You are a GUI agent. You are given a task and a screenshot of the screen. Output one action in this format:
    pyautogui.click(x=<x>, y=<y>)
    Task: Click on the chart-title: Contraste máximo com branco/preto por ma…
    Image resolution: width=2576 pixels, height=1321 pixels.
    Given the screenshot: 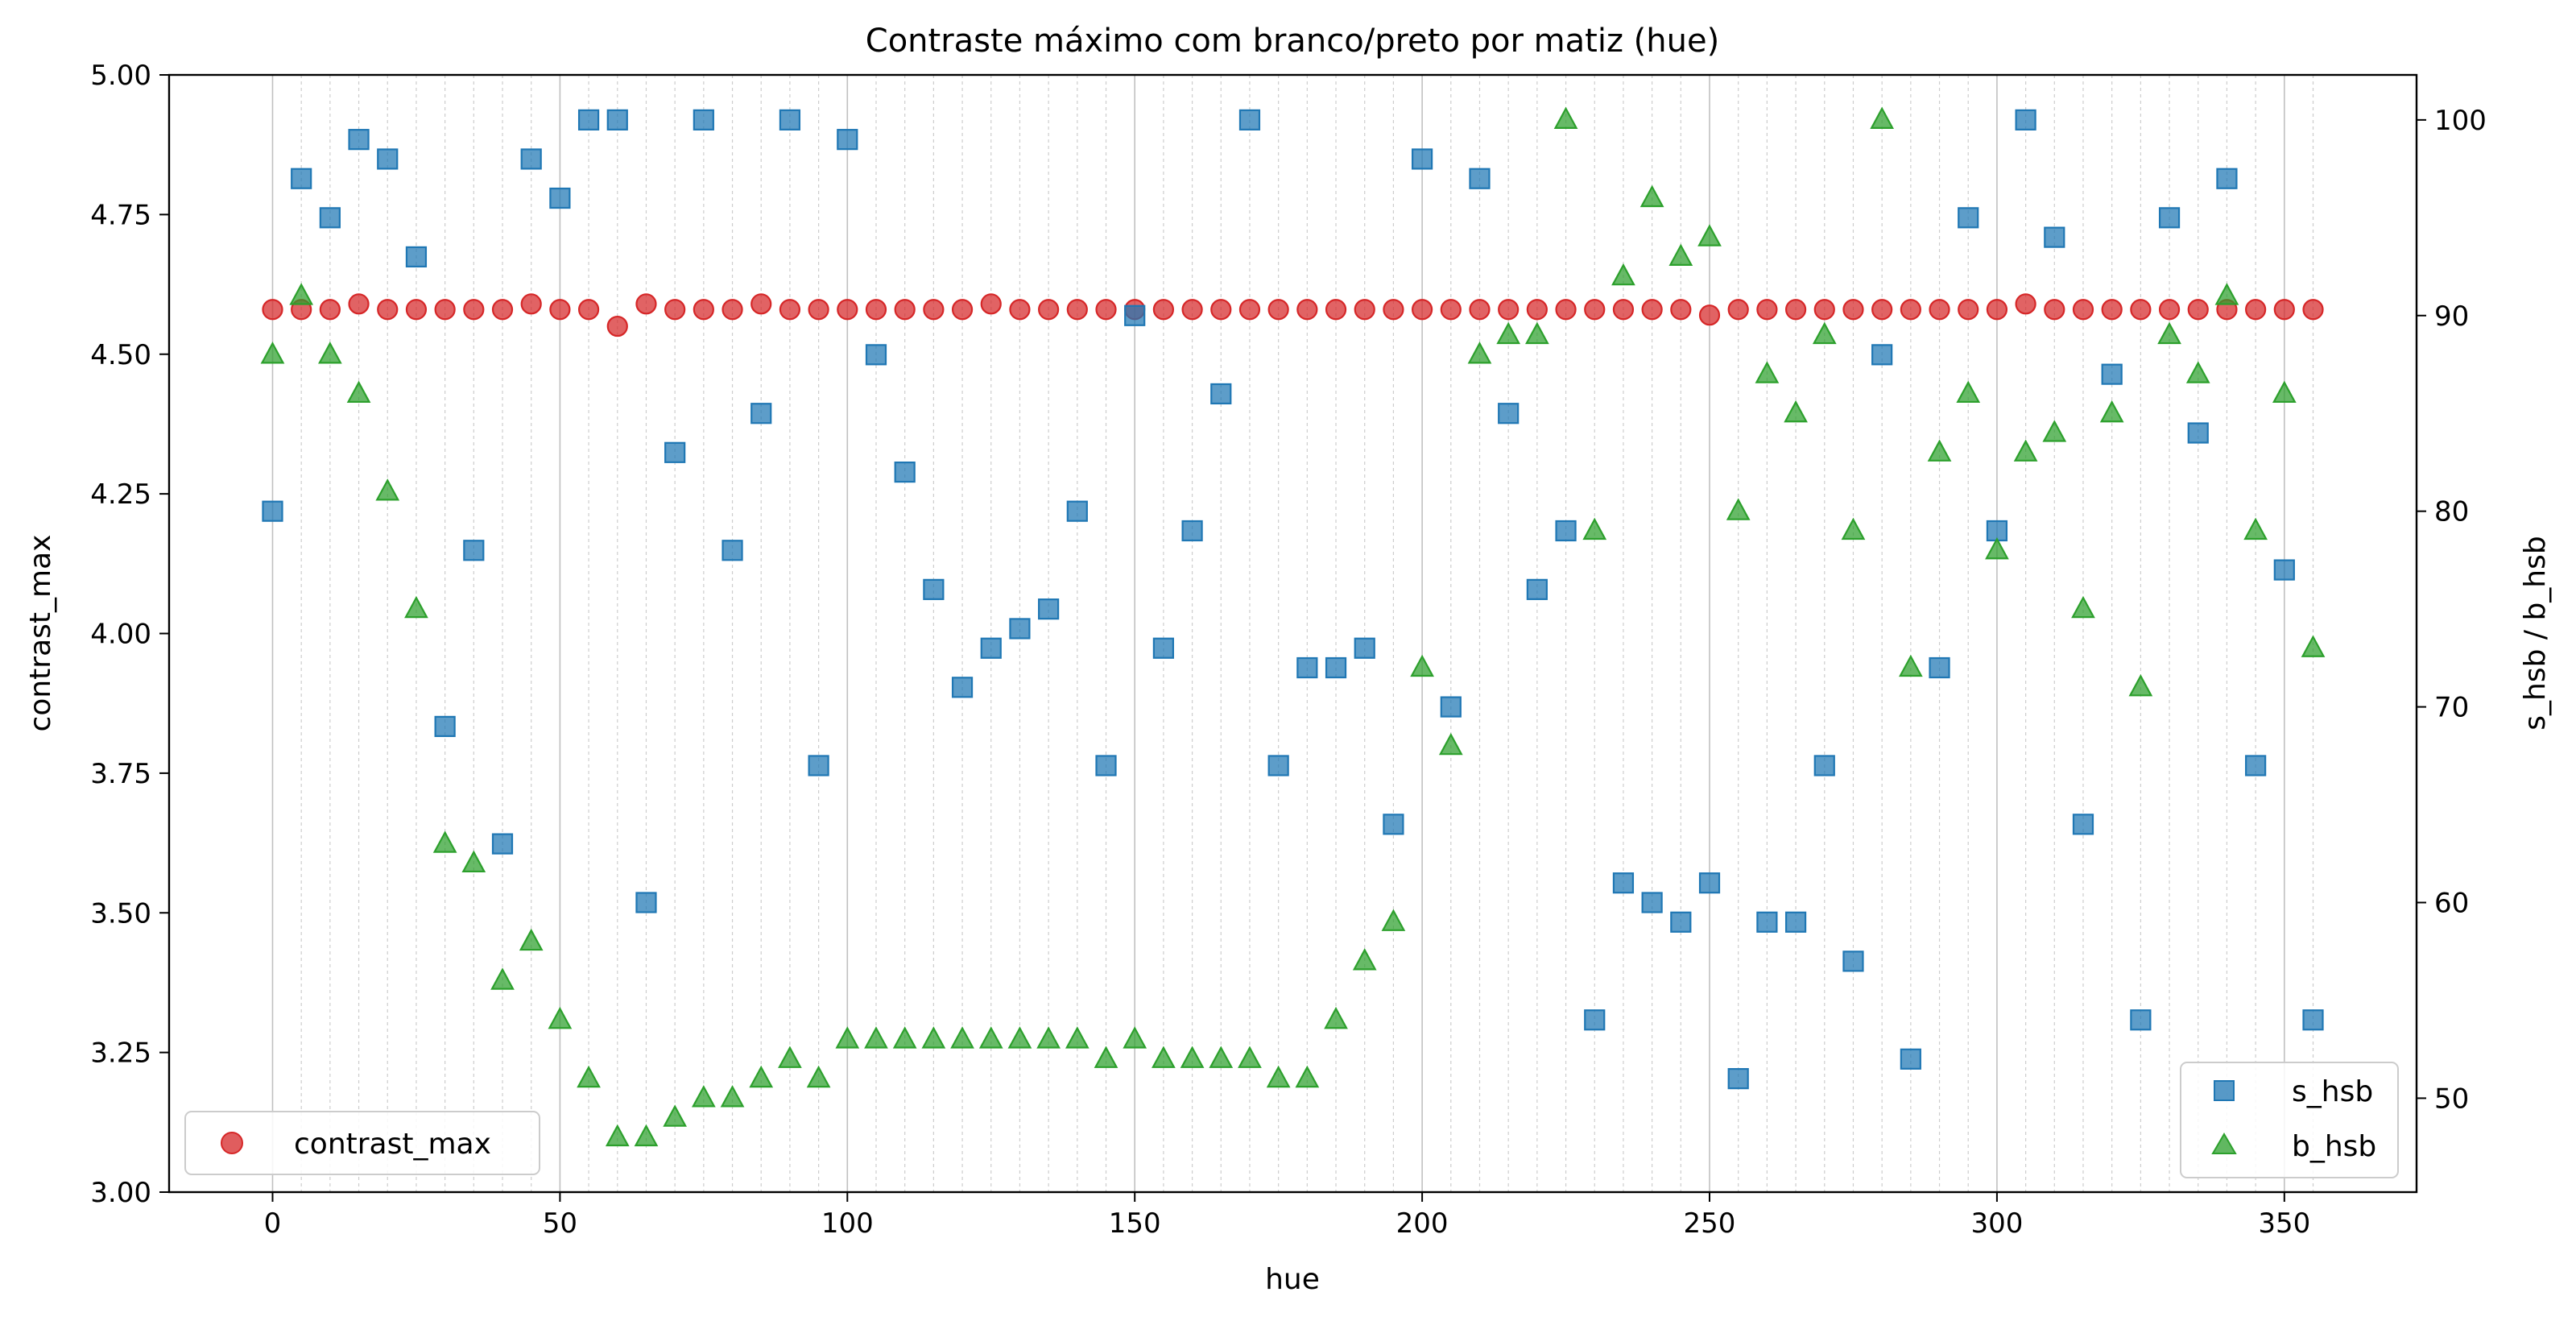 What is the action you would take?
    pyautogui.click(x=1292, y=41)
    